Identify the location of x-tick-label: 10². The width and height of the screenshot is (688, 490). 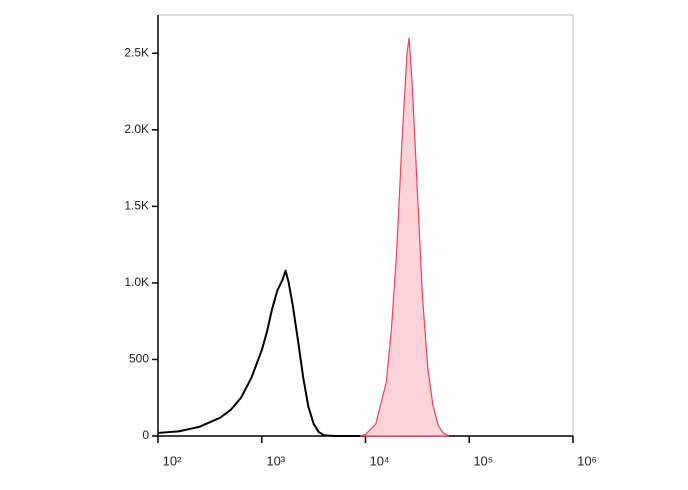
(172, 460).